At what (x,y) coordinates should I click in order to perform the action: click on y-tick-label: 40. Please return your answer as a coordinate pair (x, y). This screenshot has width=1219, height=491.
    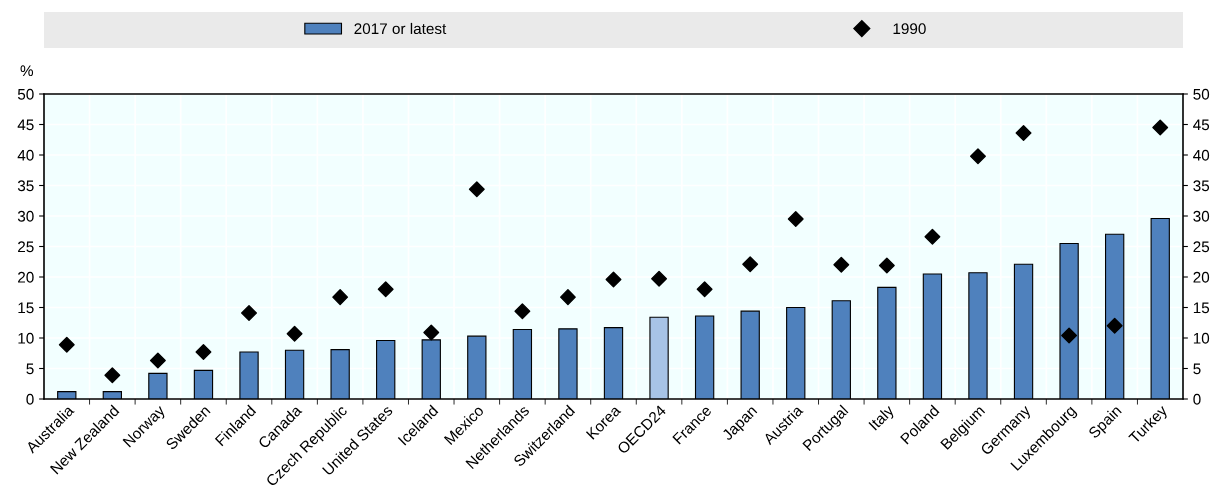
    Looking at the image, I should click on (25, 155).